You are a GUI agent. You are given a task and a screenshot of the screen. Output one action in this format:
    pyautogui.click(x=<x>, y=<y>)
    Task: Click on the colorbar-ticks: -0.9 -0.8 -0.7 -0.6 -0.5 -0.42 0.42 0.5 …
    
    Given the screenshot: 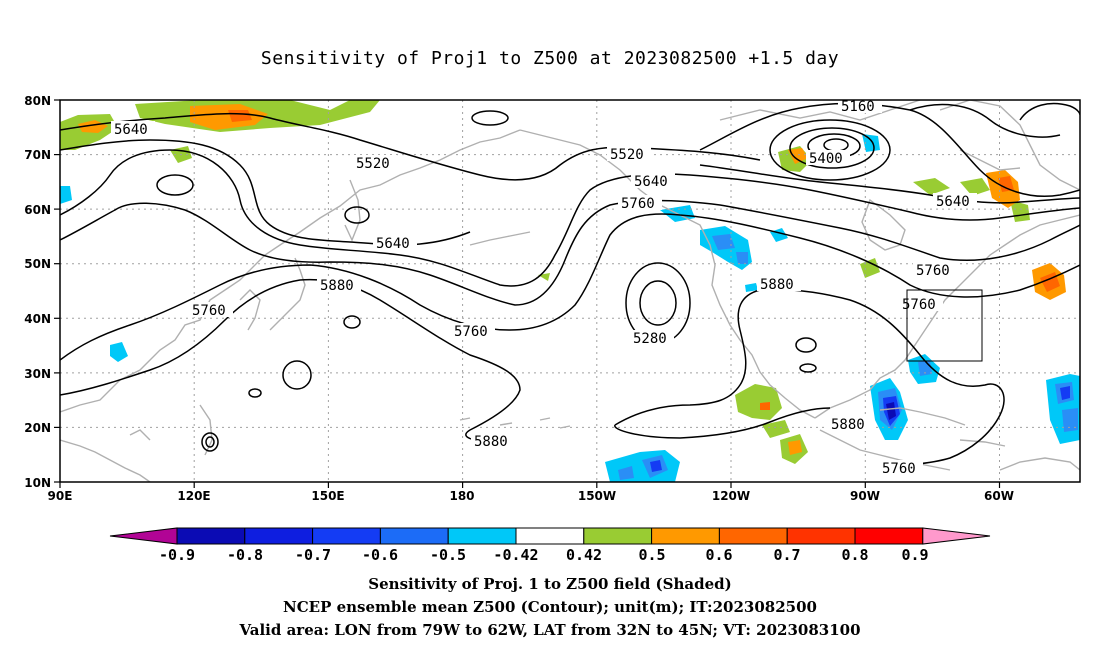 What is the action you would take?
    pyautogui.click(x=544, y=555)
    